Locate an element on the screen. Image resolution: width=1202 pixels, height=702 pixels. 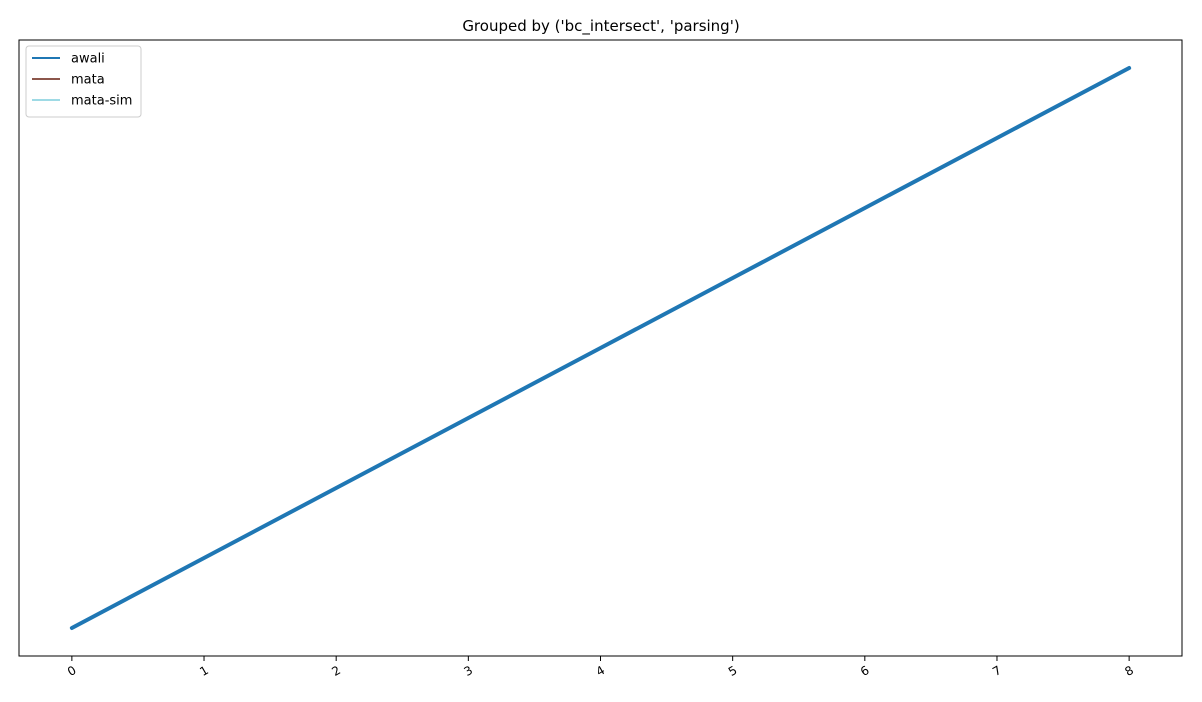
legend-label-mata: mata is located at coordinates (88, 80).